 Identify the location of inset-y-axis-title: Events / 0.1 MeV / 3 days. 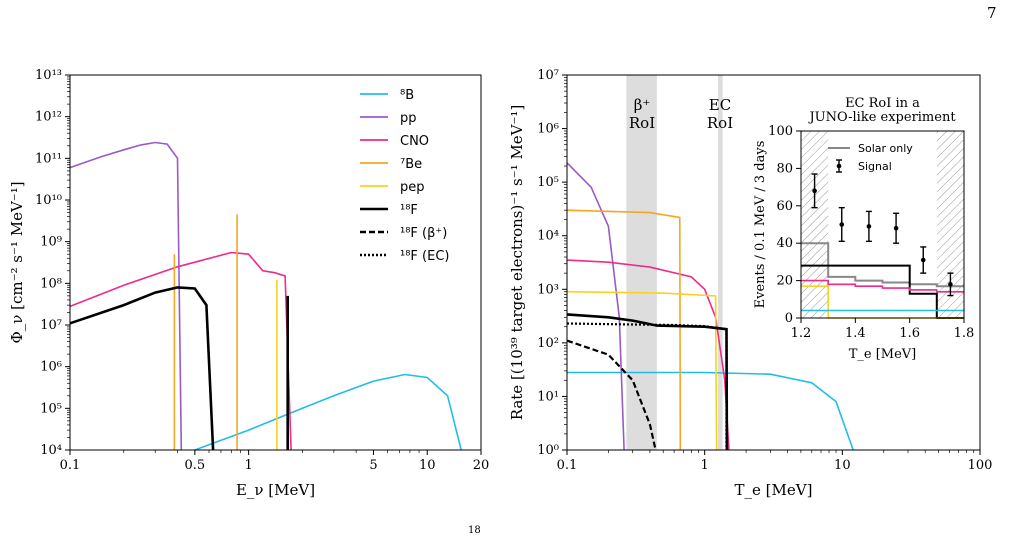
(760, 225).